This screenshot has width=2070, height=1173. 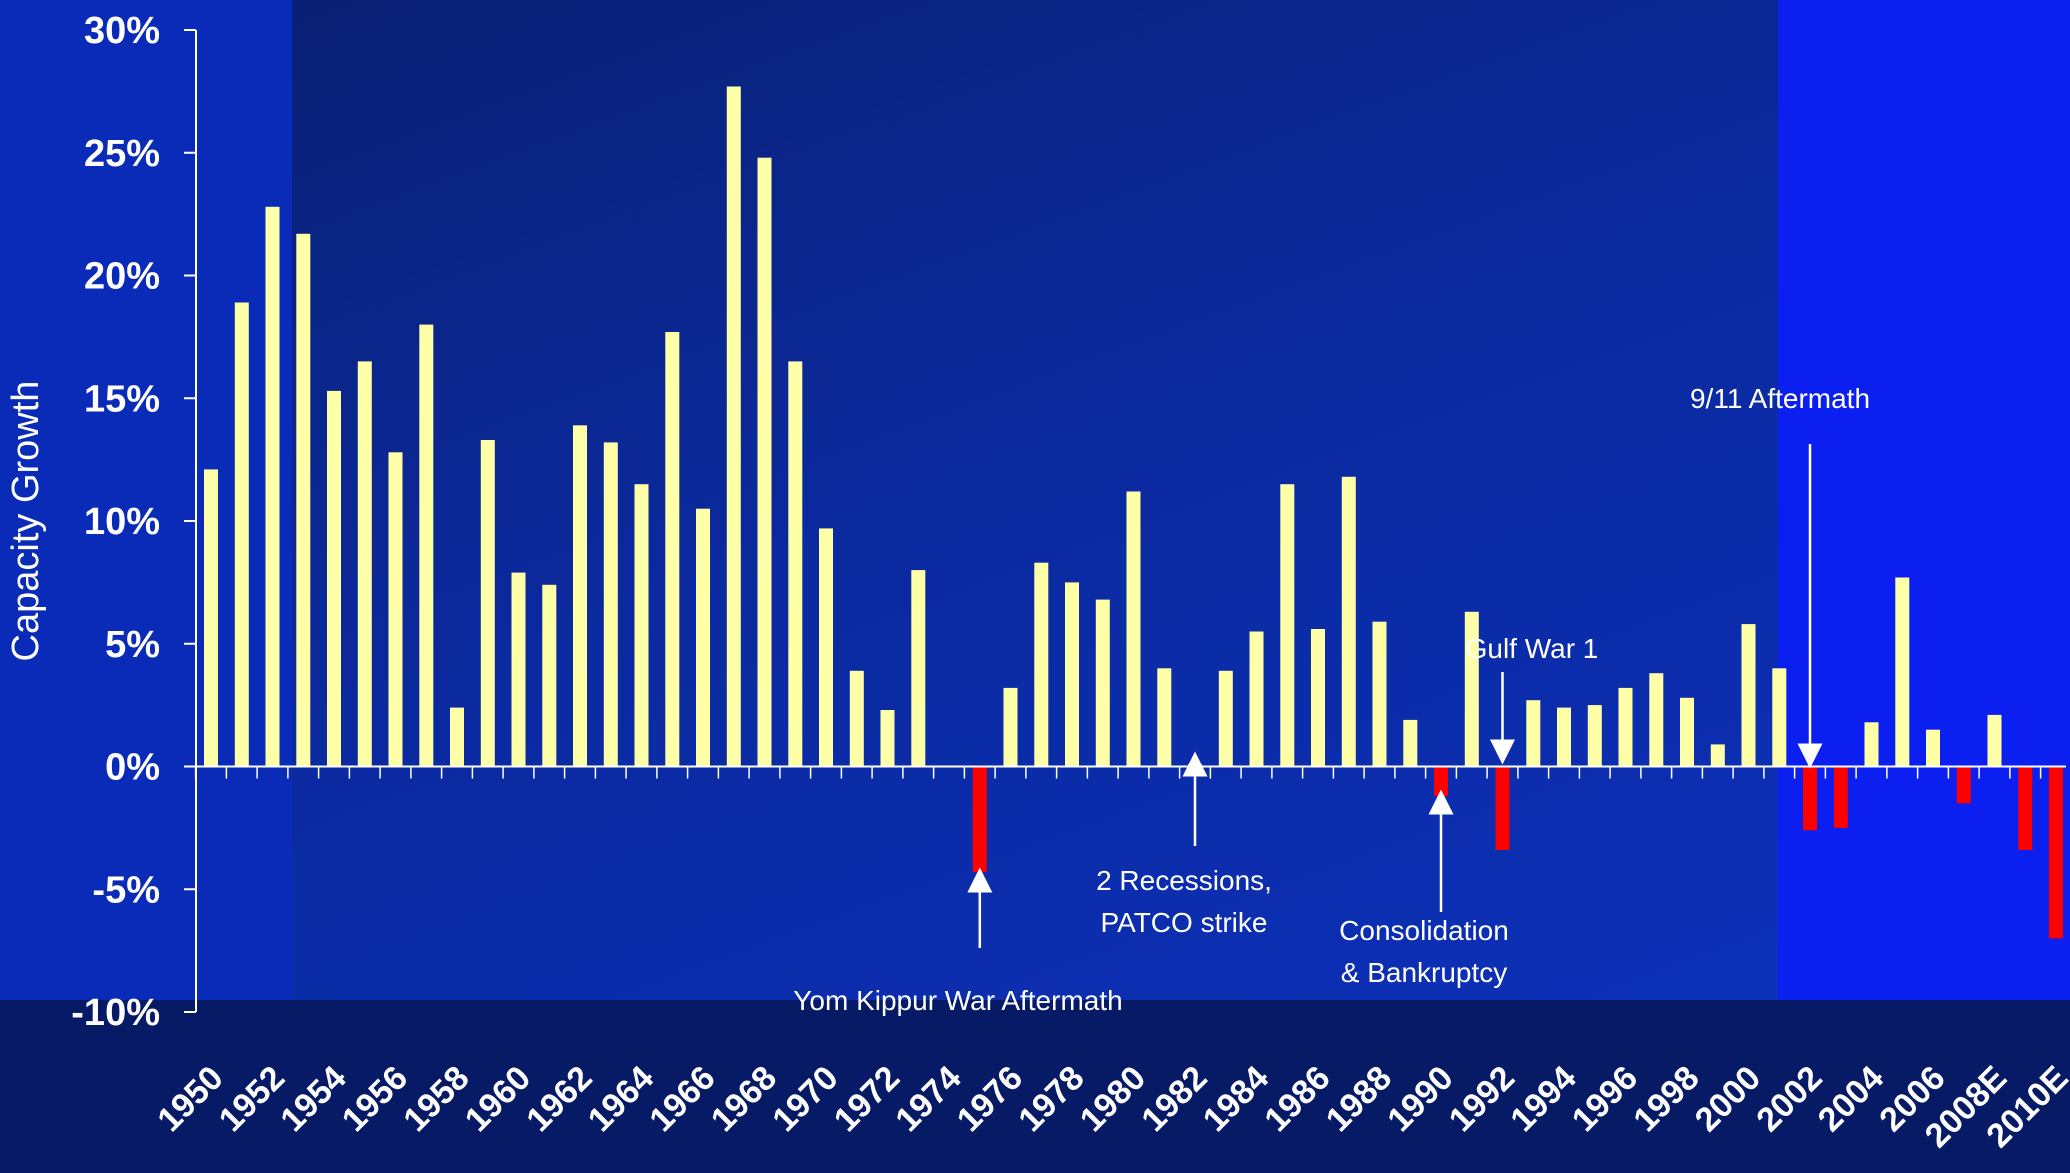 What do you see at coordinates (1851, 1099) in the screenshot?
I see `x-tick-label: 2004` at bounding box center [1851, 1099].